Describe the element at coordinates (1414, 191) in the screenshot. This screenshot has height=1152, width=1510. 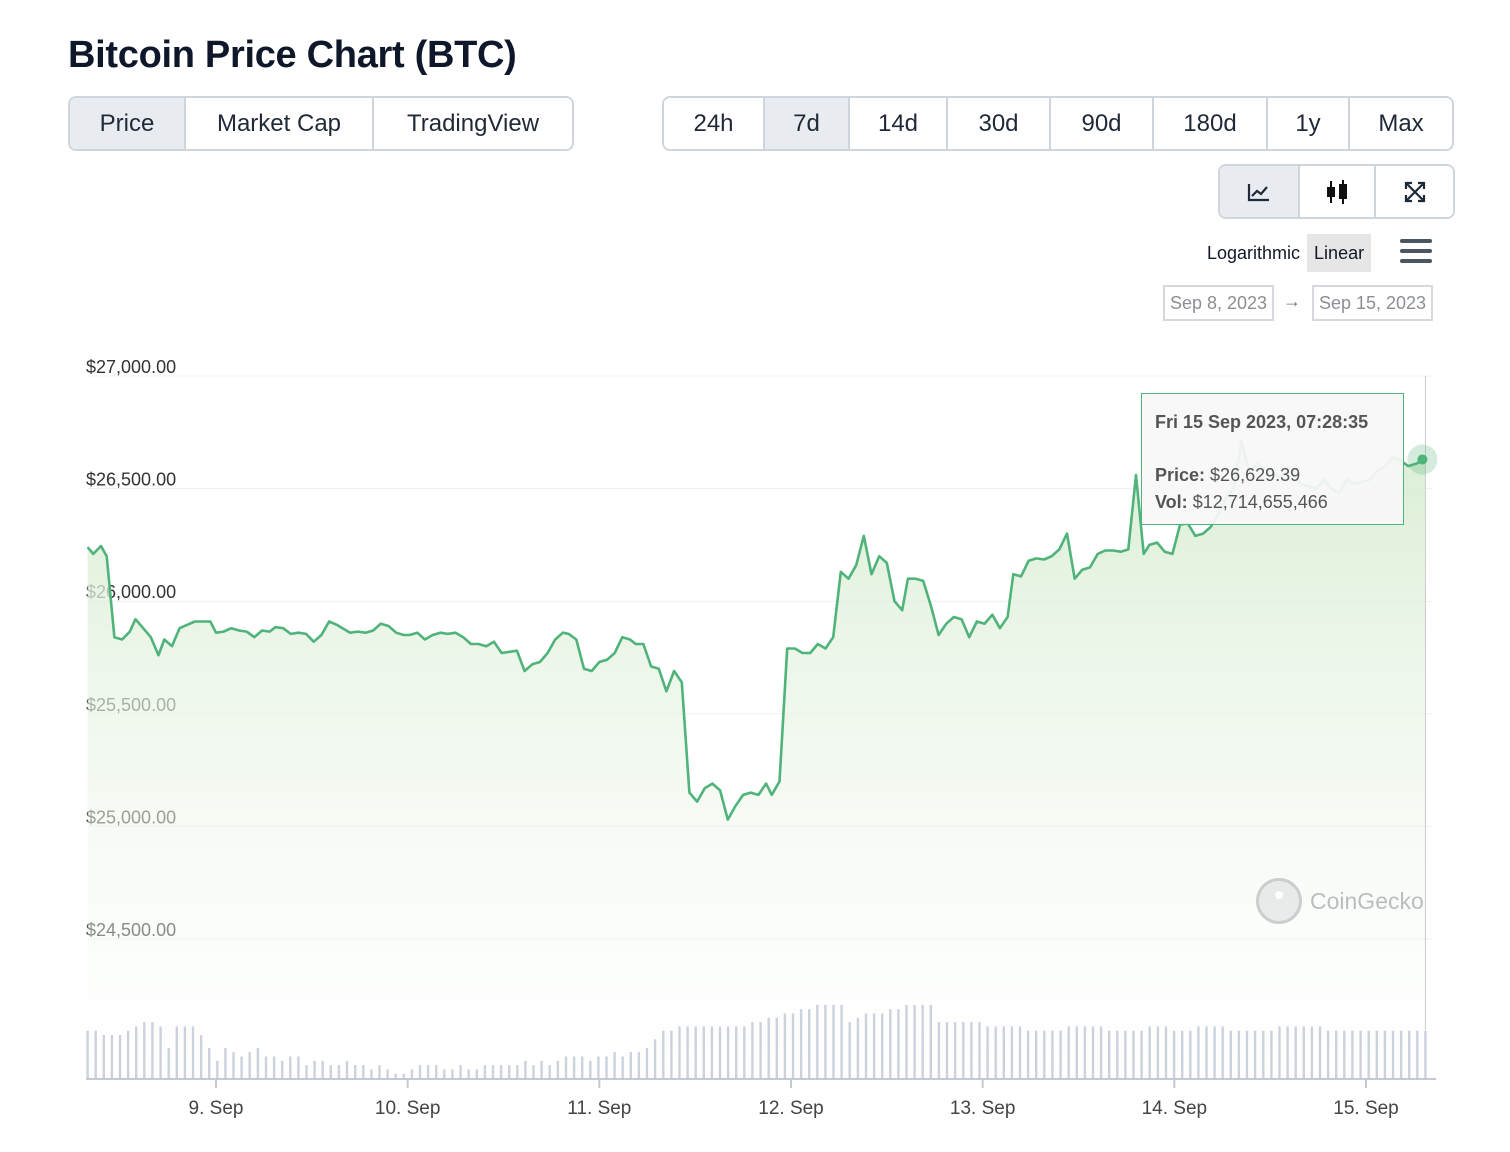
I see `fullscreen-button` at that location.